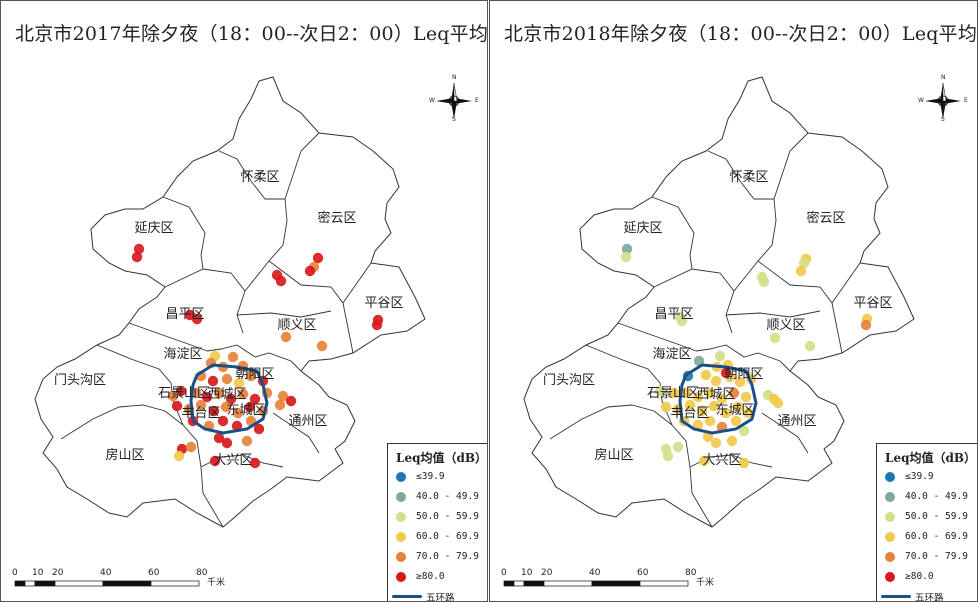  What do you see at coordinates (437, 517) in the screenshot?
I see `legend-item: 50.0 - 59.9` at bounding box center [437, 517].